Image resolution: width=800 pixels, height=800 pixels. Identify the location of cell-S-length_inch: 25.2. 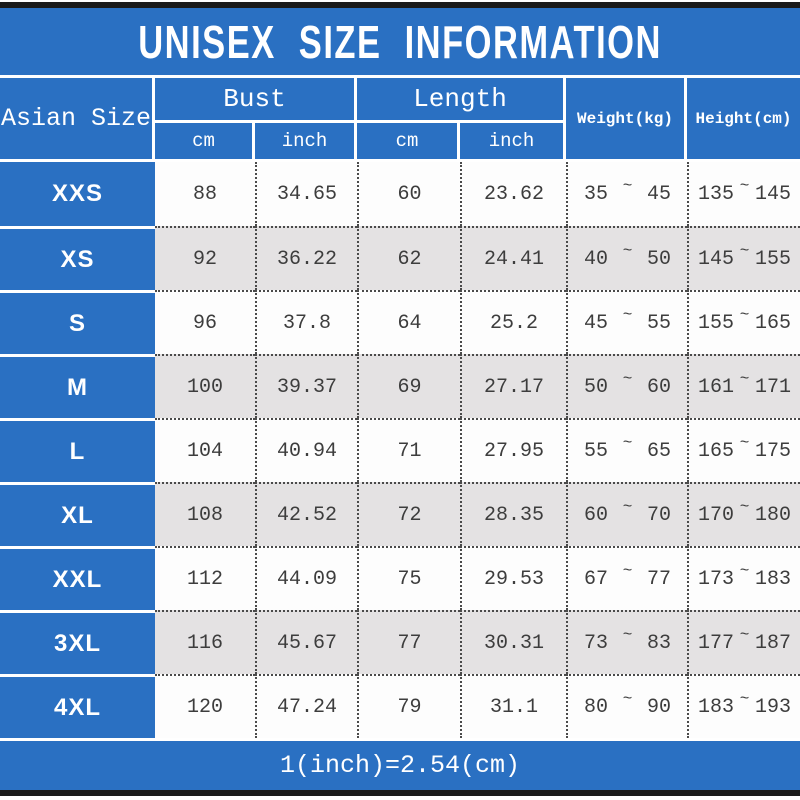
(513, 322).